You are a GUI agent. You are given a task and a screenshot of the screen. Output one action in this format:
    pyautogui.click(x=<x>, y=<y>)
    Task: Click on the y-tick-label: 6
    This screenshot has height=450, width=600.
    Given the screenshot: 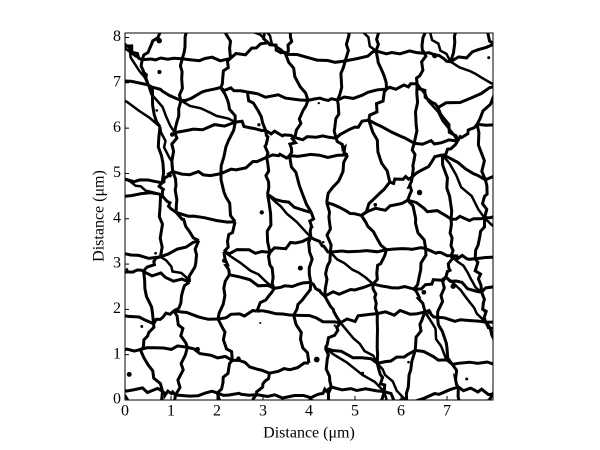 What is the action you would take?
    pyautogui.click(x=117, y=127)
    